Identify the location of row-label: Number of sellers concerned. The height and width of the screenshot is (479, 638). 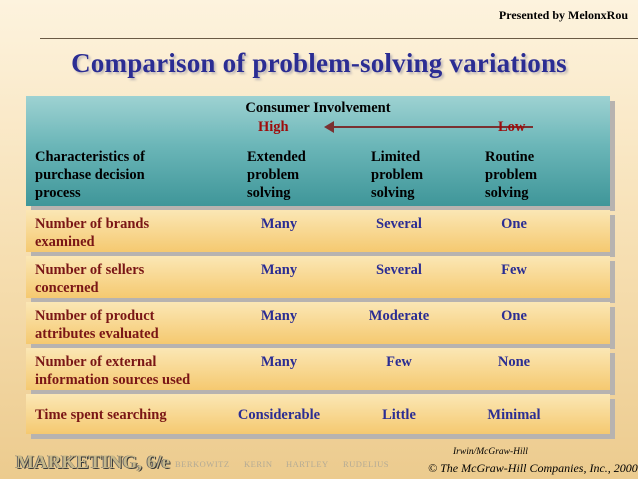
(90, 279).